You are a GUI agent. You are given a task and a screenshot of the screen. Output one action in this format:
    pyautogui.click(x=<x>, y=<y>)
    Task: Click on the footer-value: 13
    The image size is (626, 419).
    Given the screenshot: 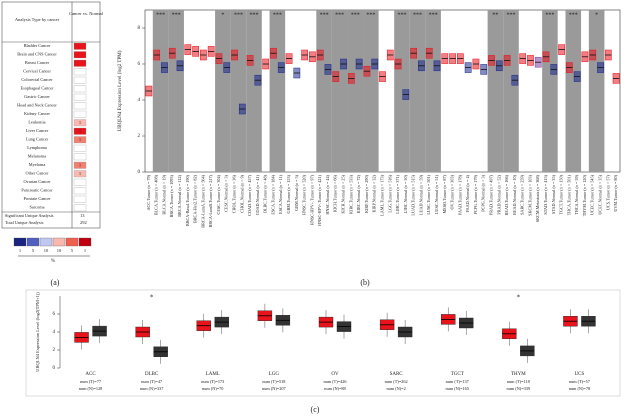 What is the action you would take?
    pyautogui.click(x=82, y=215)
    